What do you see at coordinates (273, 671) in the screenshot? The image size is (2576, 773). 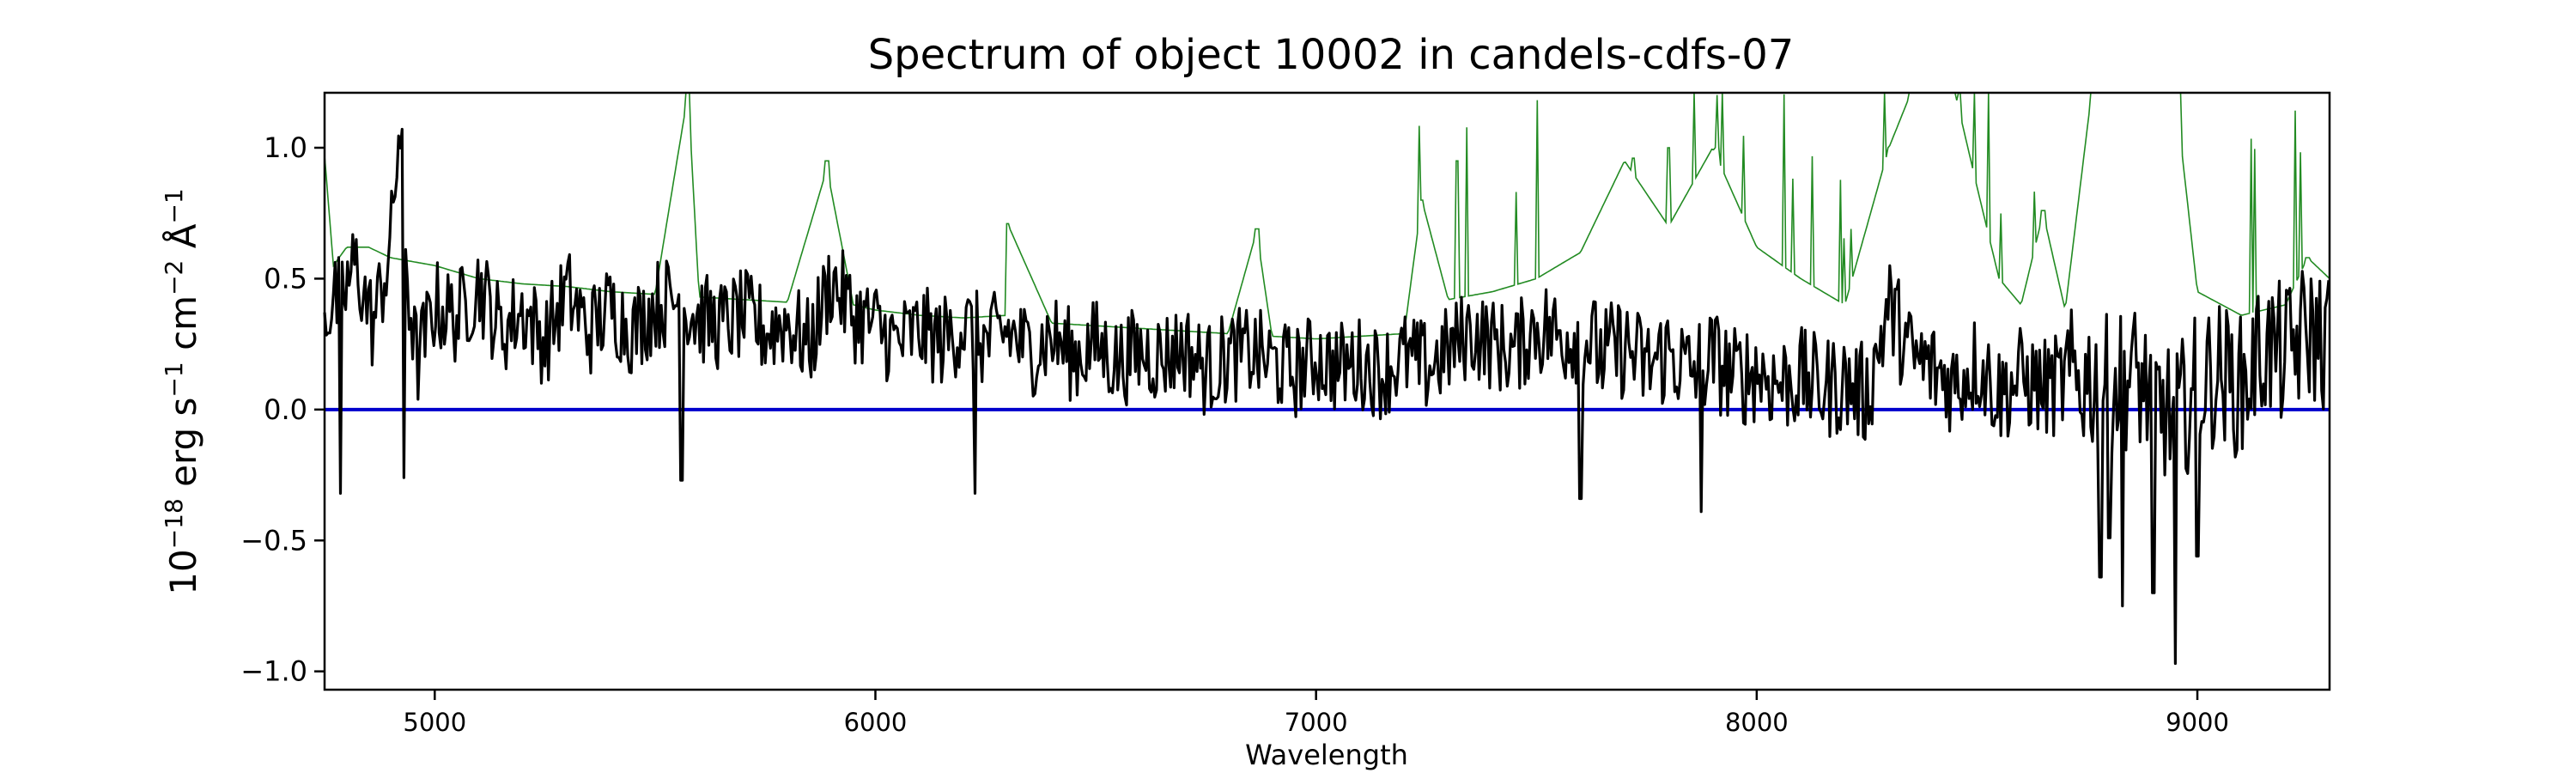 I see `y-tick-label: −1.0` at bounding box center [273, 671].